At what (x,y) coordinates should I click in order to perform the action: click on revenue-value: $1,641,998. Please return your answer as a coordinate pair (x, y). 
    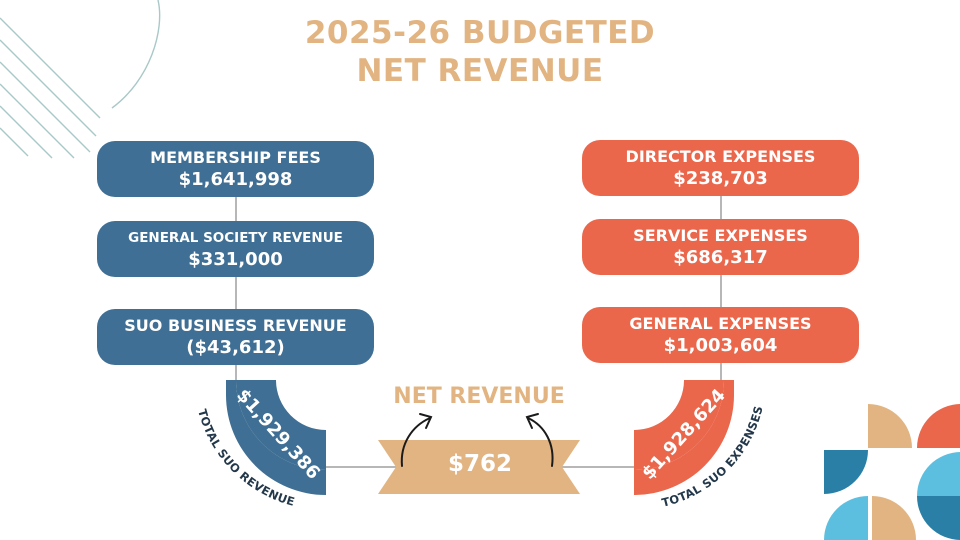
    Looking at the image, I should click on (235, 179).